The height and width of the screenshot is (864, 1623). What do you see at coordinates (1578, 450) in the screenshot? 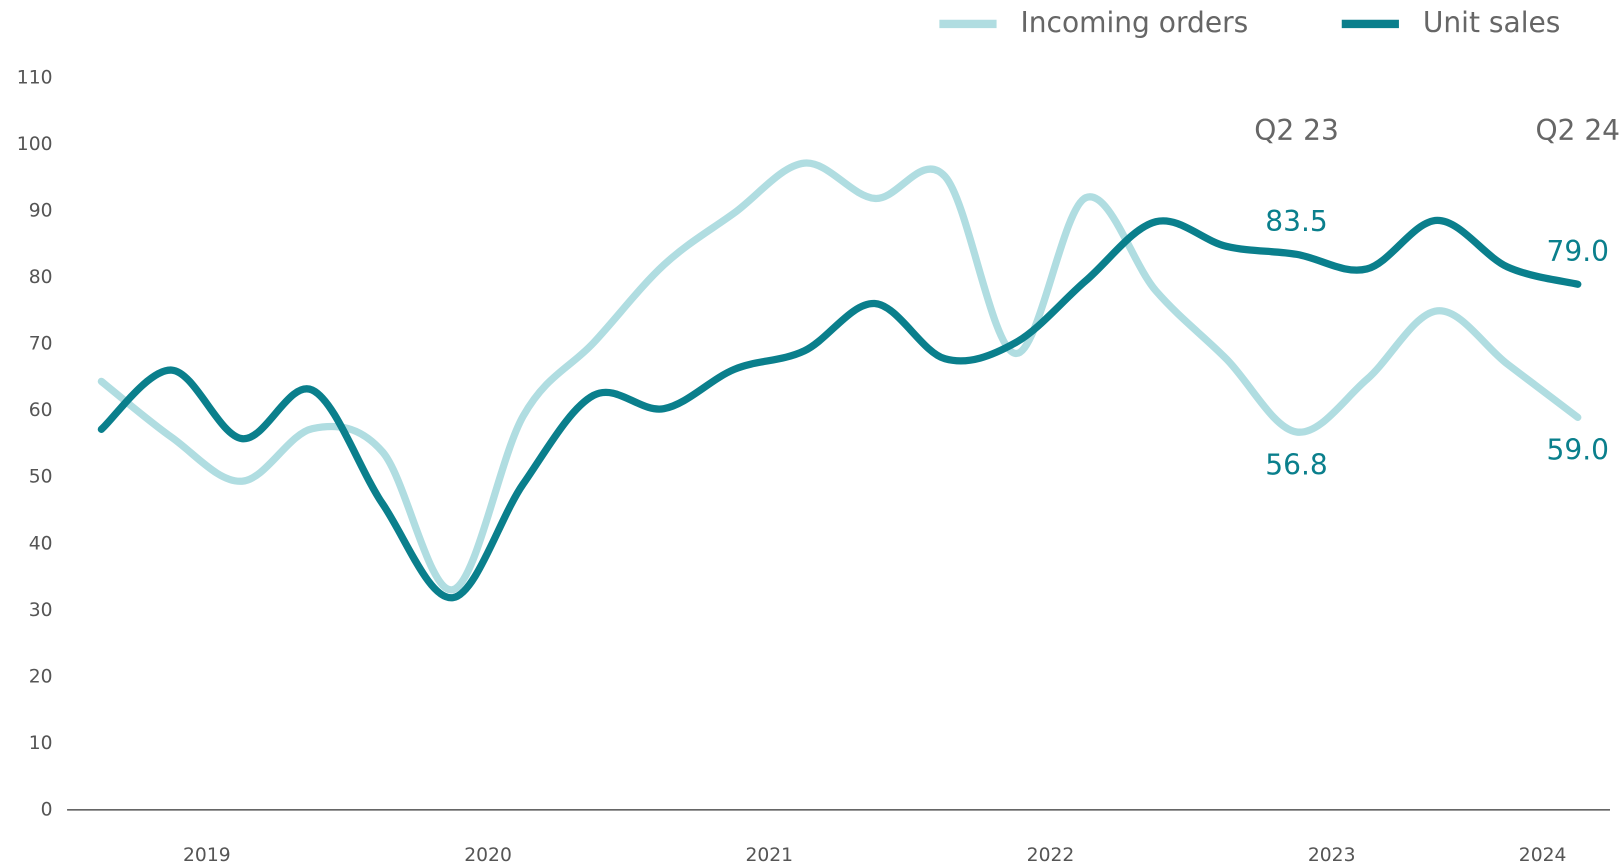
I see `value-label: 59.0` at bounding box center [1578, 450].